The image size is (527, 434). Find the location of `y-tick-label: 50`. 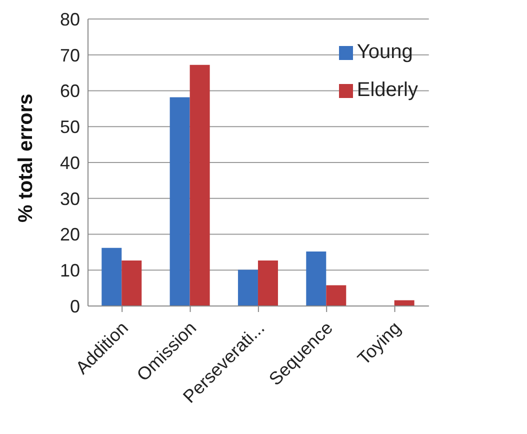

y-tick-label: 50 is located at coordinates (70, 127).